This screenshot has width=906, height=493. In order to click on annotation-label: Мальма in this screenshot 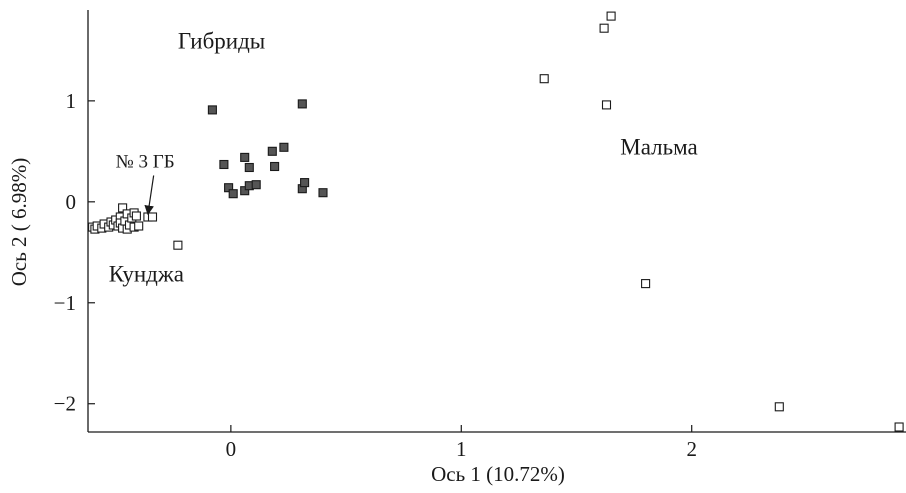, I will do `click(658, 146)`.